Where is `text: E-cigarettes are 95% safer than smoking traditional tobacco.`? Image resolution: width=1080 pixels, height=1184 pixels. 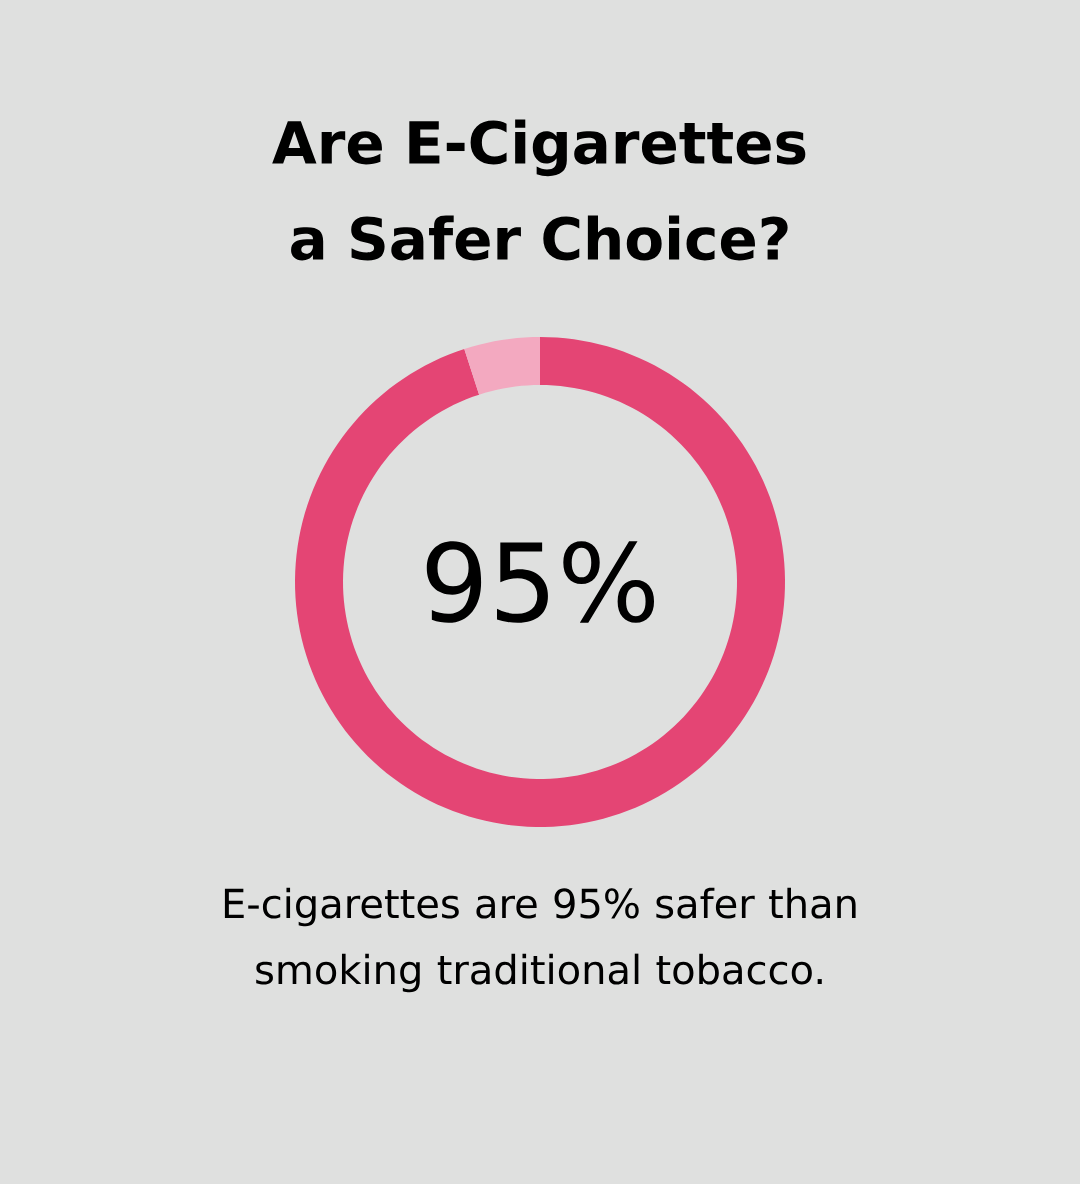 text: E-cigarettes are 95% safer than smoking traditional tobacco. is located at coordinates (540, 940).